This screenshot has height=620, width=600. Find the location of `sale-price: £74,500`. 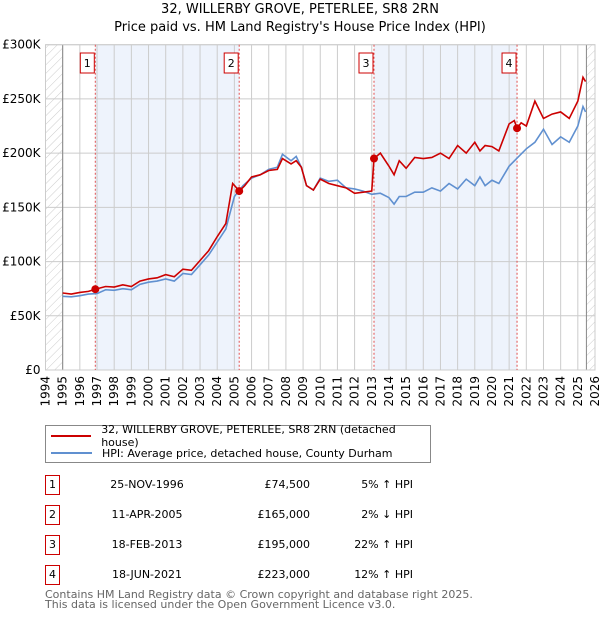

sale-price: £74,500 is located at coordinates (287, 484).